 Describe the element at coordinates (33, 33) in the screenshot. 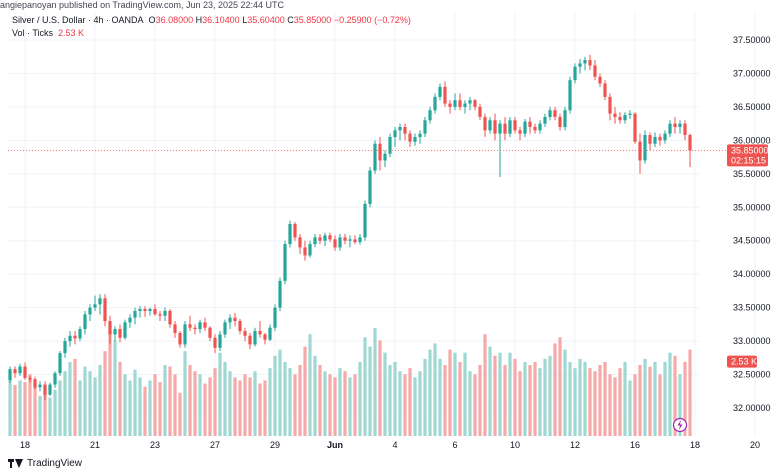

I see `legend-volume-label: Vol · Ticks` at that location.